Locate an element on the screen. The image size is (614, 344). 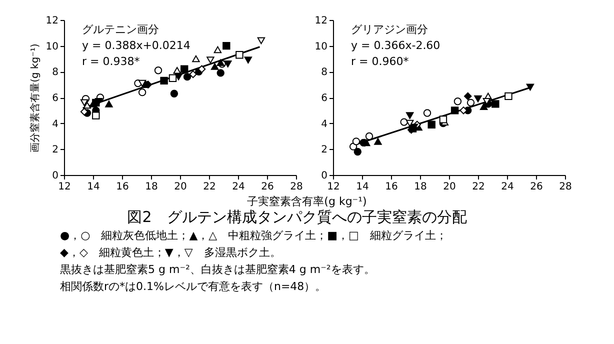
text: ◆，◇ 細粒黄色土；▼，▽ 多湿黒ボク土。 is located at coordinates (171, 253).